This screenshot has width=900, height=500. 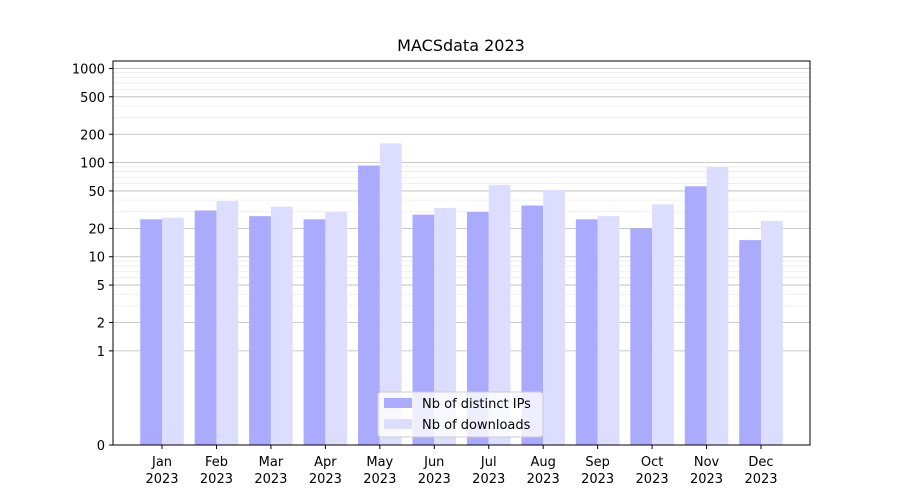 What do you see at coordinates (433, 462) in the screenshot?
I see `x-tick-label-month: Jun` at bounding box center [433, 462].